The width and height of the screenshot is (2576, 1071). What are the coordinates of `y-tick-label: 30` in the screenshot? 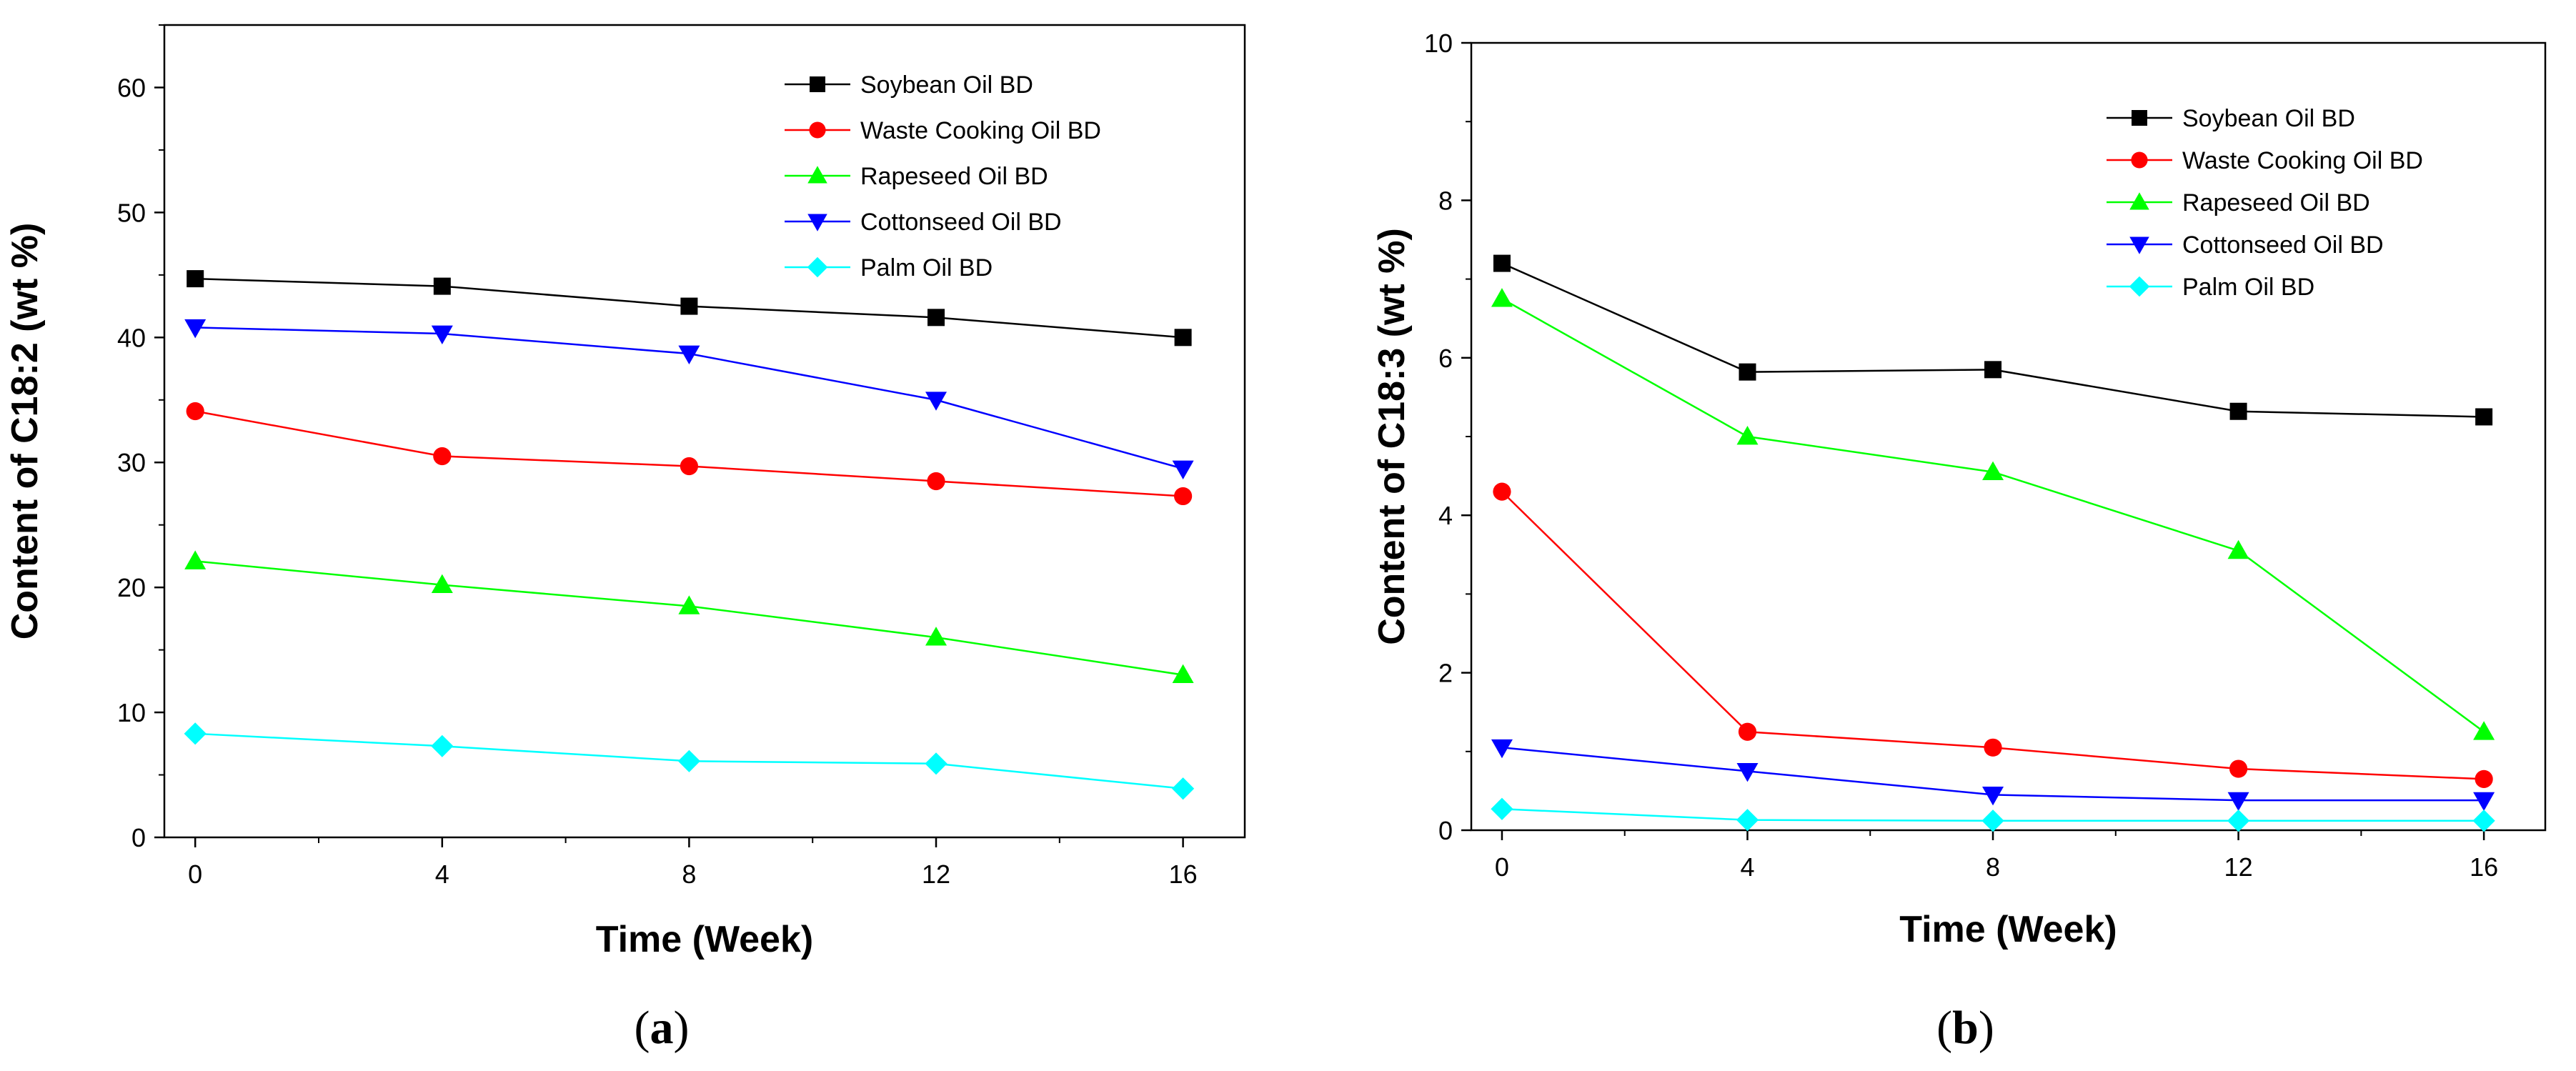 It's located at (131, 462).